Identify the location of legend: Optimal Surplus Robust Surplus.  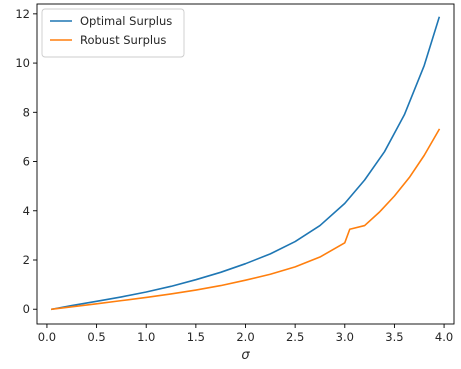
(113, 33).